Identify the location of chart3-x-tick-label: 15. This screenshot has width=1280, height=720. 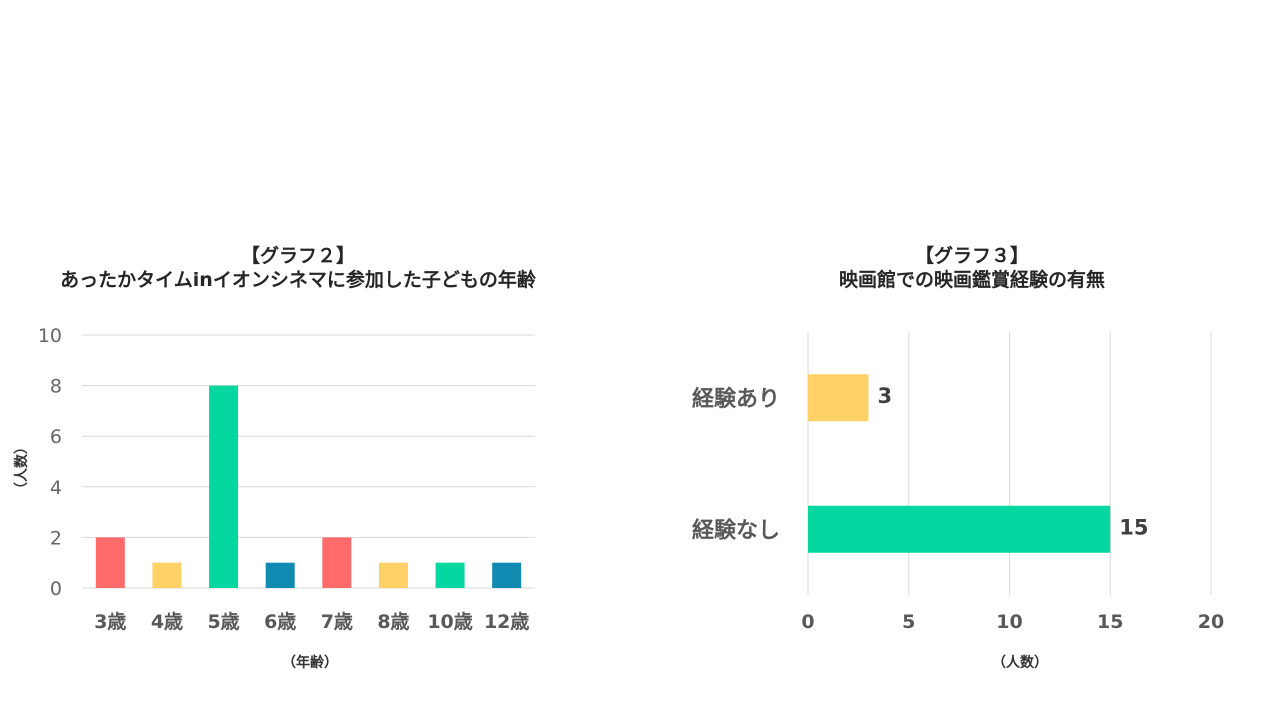
(1110, 622).